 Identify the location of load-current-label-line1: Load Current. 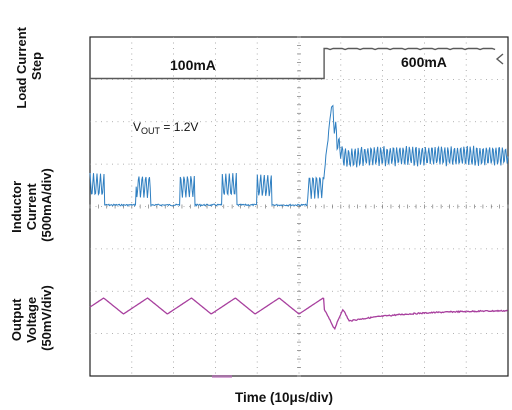
(21, 67).